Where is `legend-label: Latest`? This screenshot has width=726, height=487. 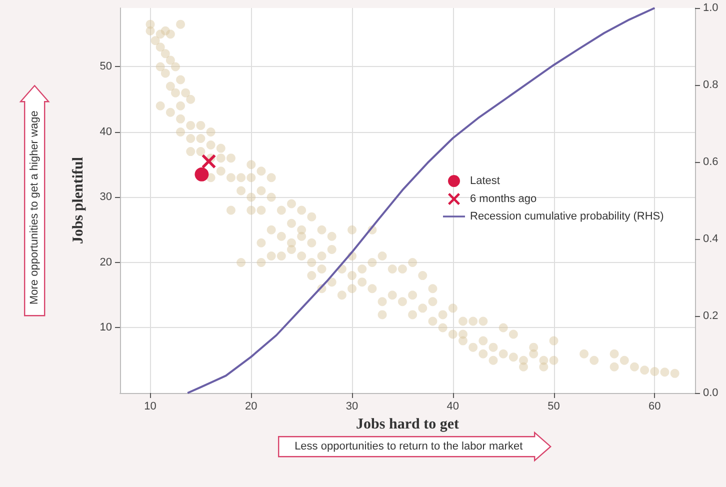 legend-label: Latest is located at coordinates (485, 181).